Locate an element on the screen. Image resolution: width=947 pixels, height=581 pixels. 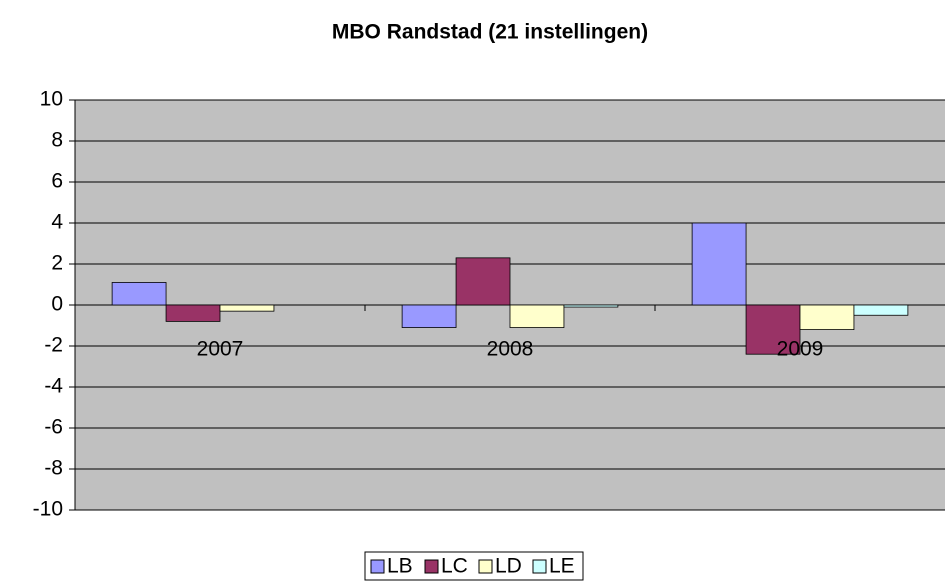
x-tick-label: 2008 is located at coordinates (510, 349).